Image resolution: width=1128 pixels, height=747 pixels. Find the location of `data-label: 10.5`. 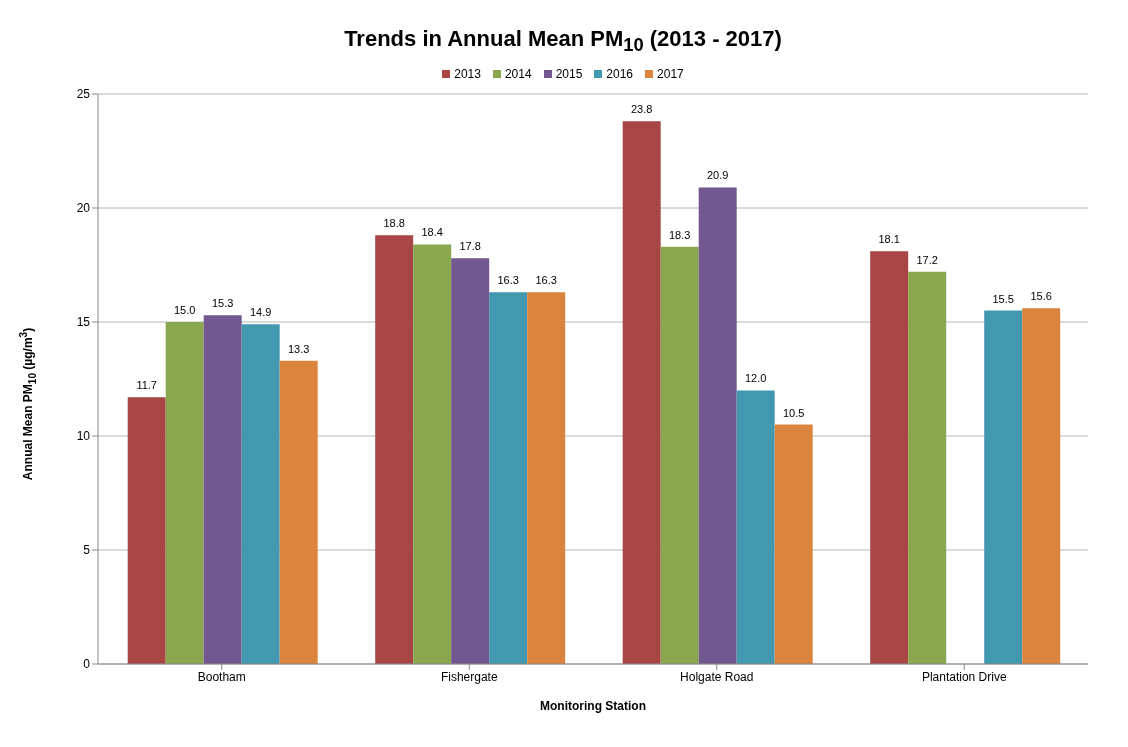

data-label: 10.5 is located at coordinates (793, 412).